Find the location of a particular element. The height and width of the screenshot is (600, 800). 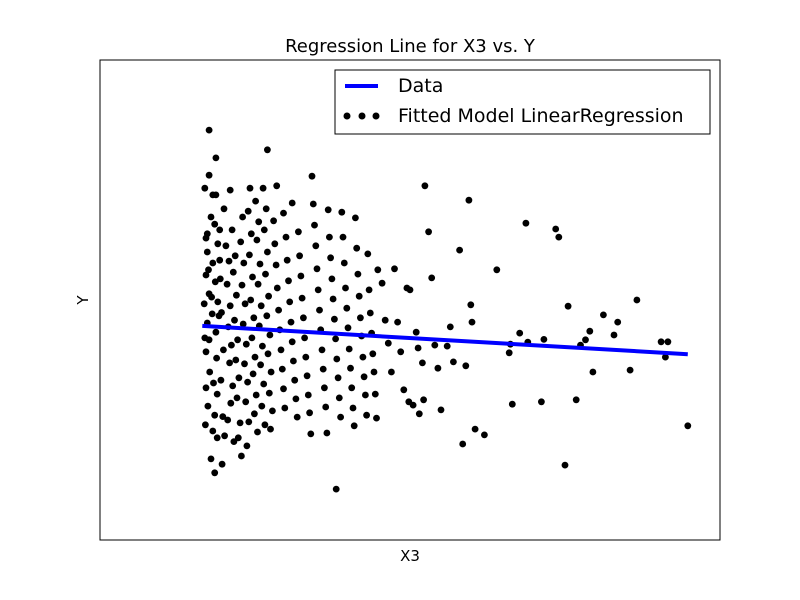

regression-line is located at coordinates (445, 340).